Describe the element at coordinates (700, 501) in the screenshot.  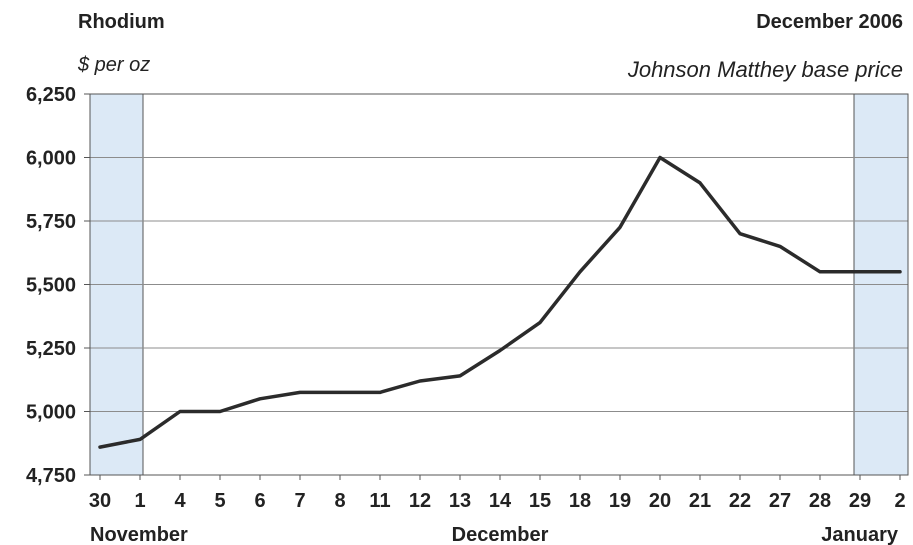
I see `x-tick-label: 21` at that location.